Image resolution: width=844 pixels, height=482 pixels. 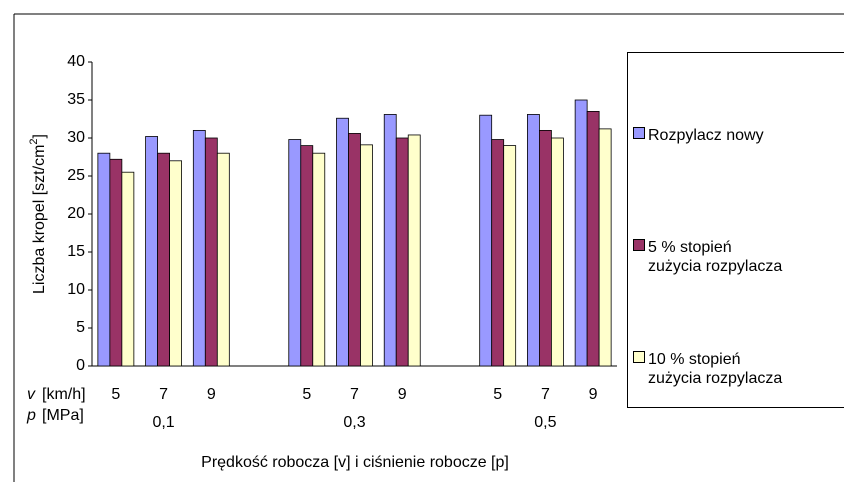 What do you see at coordinates (545, 422) in the screenshot?
I see `pressure-label: 0,5` at bounding box center [545, 422].